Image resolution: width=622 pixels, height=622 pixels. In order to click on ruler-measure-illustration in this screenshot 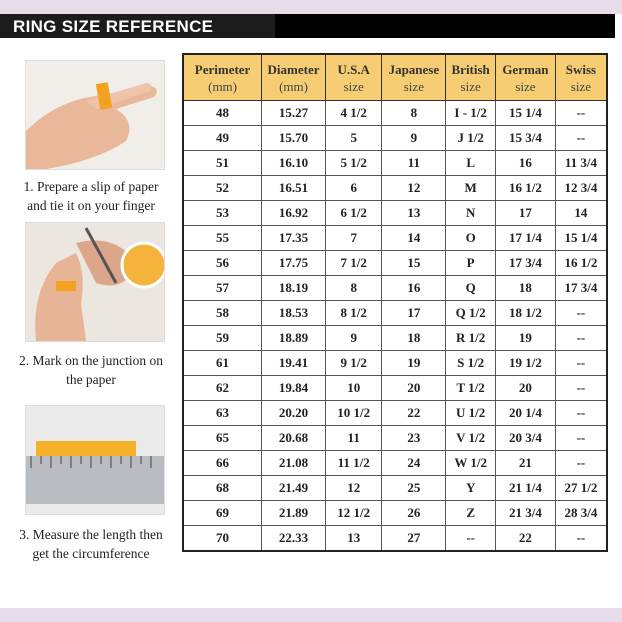, I will do `click(95, 472)`.